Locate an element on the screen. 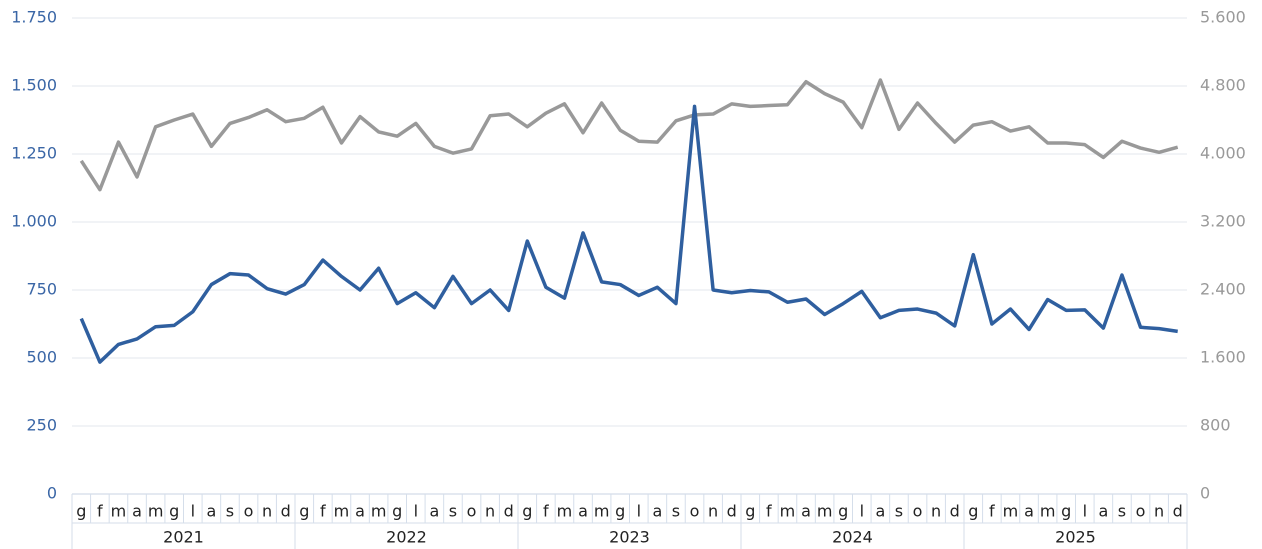 Image resolution: width=1262 pixels, height=549 pixels. y-tick-label: 500 is located at coordinates (41, 357).